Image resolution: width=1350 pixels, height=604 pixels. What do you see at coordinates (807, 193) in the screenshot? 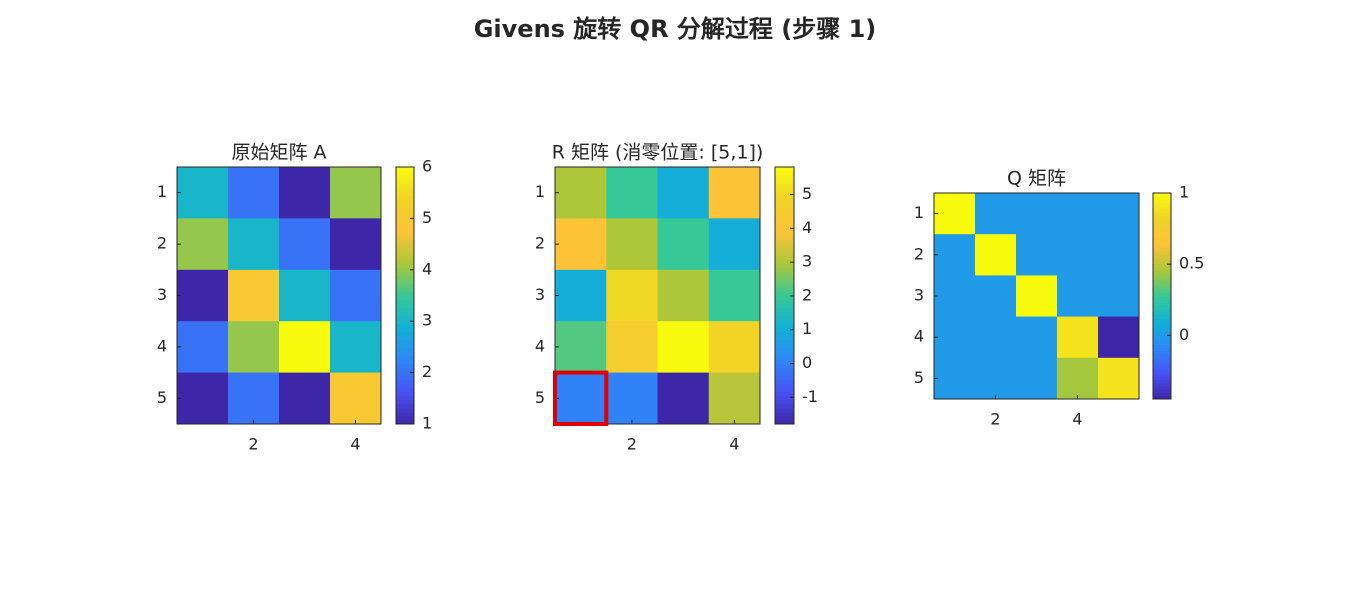
I see `colorbar-tick-label: 5` at bounding box center [807, 193].